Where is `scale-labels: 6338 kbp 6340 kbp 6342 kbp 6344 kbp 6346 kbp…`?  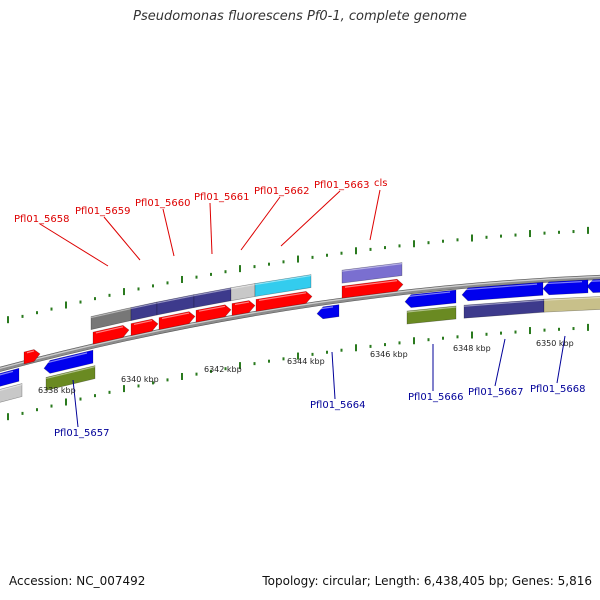
scale-labels: 6338 kbp 6340 kbp 6342 kbp 6344 kbp 6346 kbp… is located at coordinates (306, 367).